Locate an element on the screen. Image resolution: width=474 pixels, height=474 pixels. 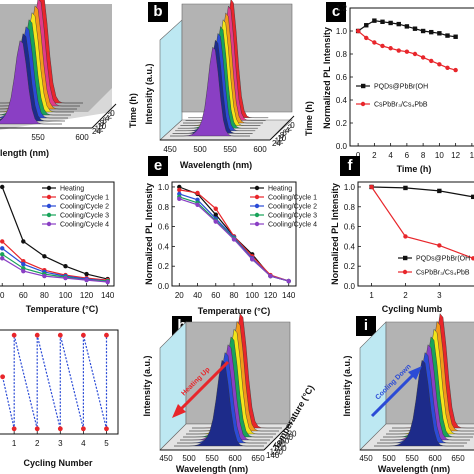
panel-a-z-tick-5: 4 is located at coordinates (107, 118).